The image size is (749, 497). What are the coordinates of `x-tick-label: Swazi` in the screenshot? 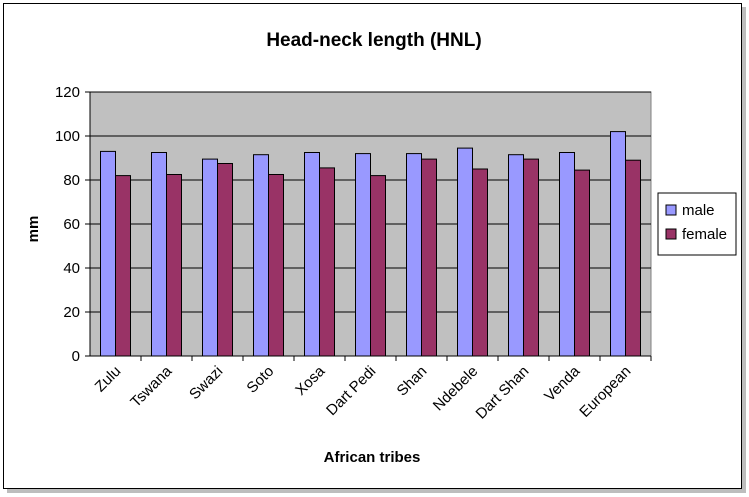 It's located at (206, 383).